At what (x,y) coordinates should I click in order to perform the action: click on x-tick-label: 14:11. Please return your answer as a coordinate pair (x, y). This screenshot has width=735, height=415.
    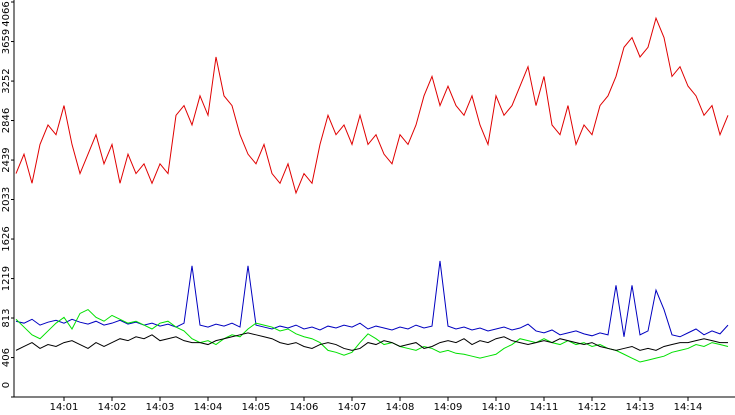
    Looking at the image, I should click on (544, 407).